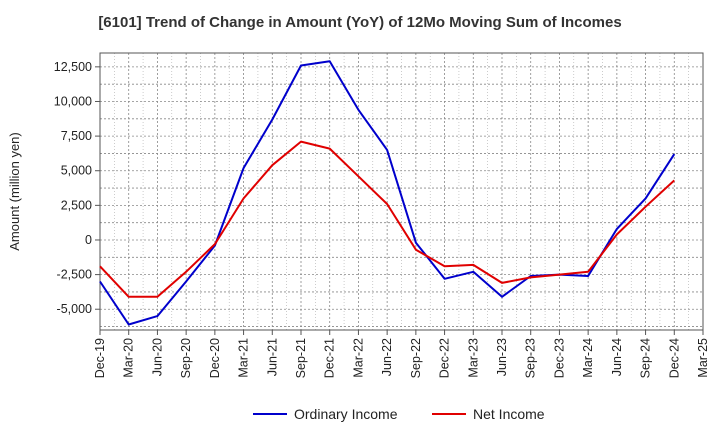 This screenshot has width=720, height=440. Describe the element at coordinates (73, 67) in the screenshot. I see `y-tick-label: 12,500` at that location.